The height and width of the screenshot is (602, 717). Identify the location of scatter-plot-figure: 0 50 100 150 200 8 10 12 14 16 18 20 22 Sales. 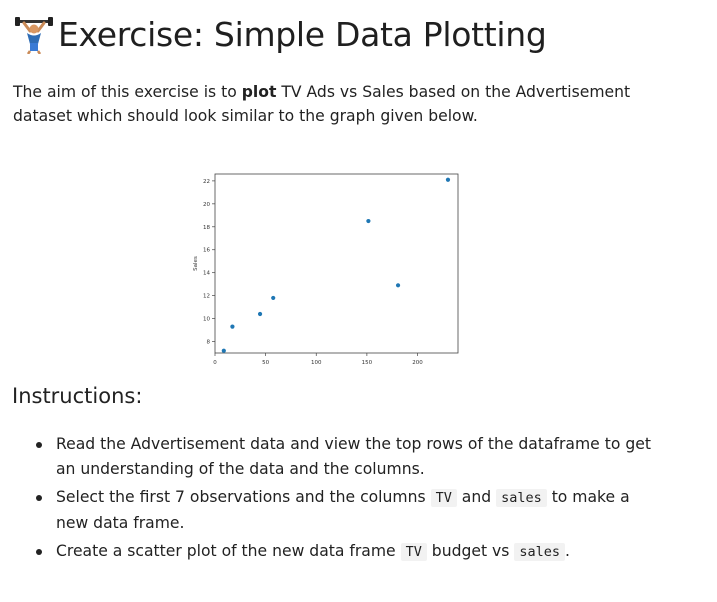
(331, 267).